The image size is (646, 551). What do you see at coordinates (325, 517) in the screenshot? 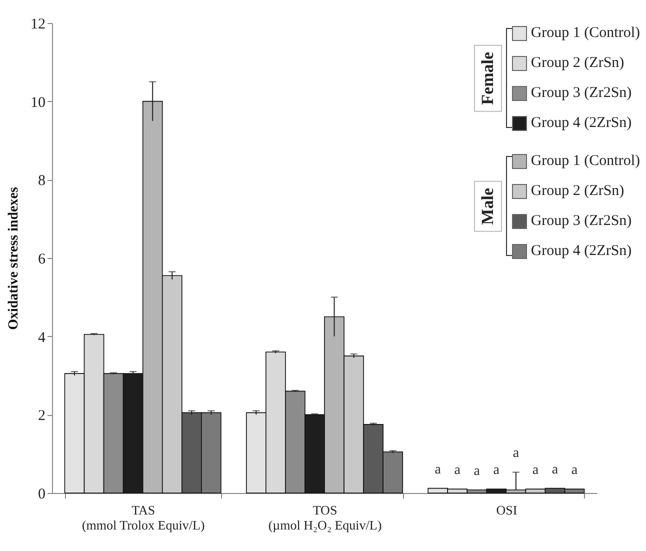
I see `x-tick-label: TOS (µmol H₂O₂ Equiv/L)` at bounding box center [325, 517].